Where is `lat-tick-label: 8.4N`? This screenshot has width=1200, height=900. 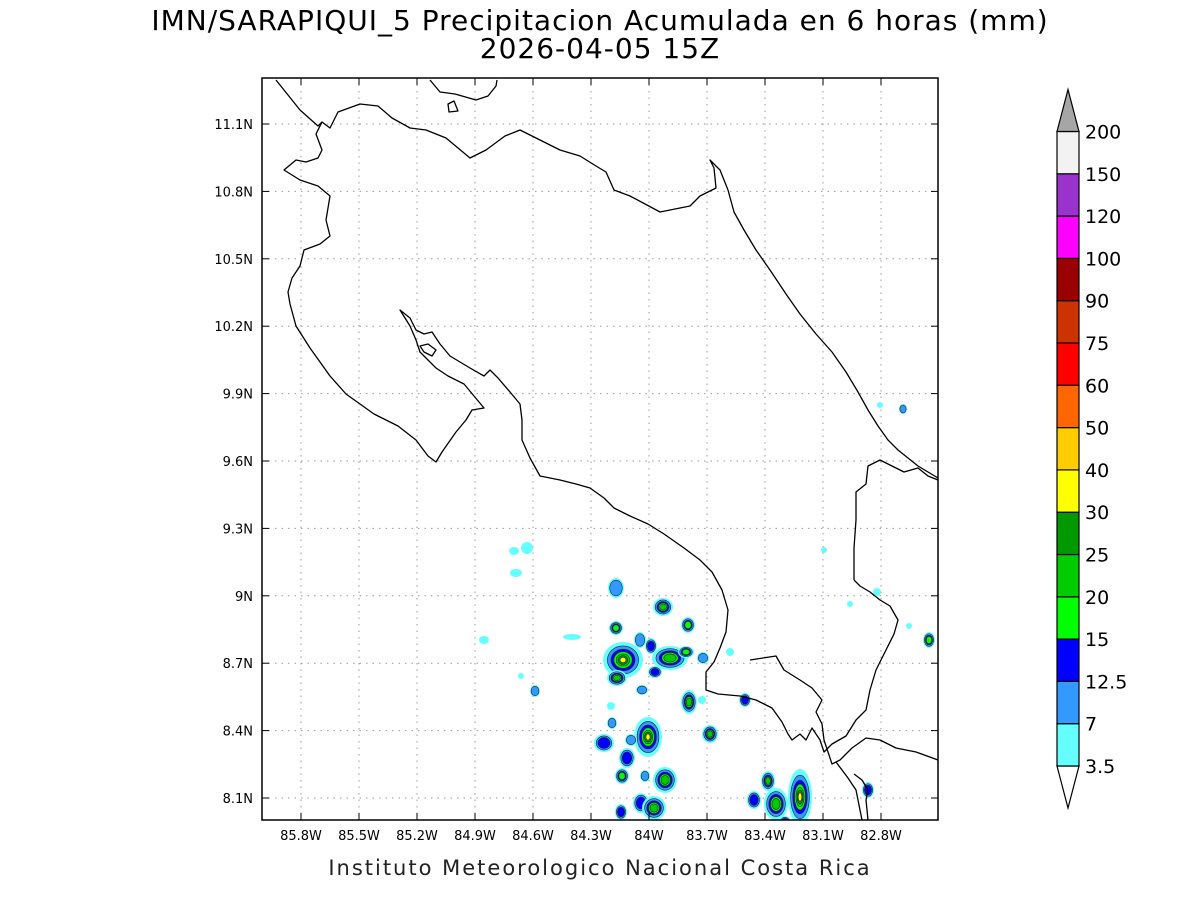 lat-tick-label: 8.4N is located at coordinates (238, 732).